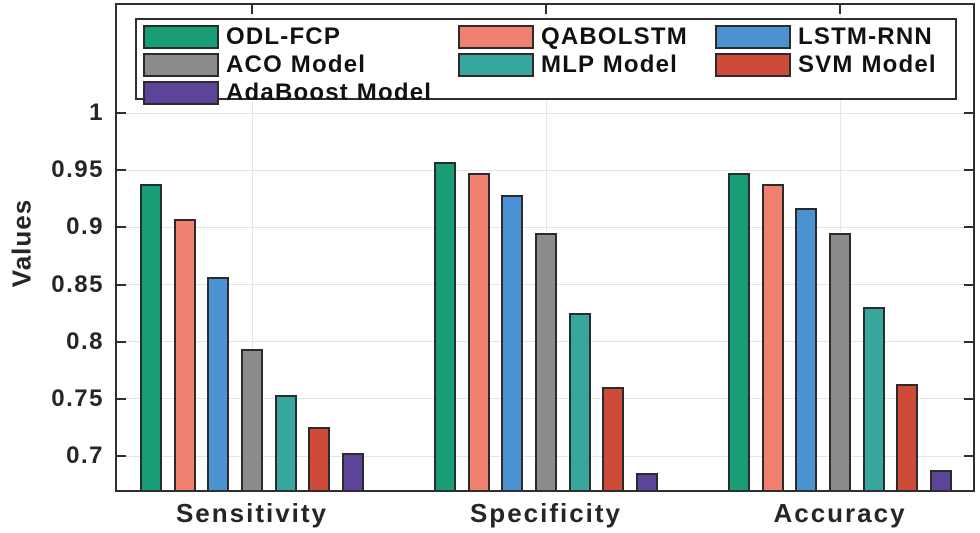  I want to click on bar-mlp-model-sensitivity, so click(285, 442).